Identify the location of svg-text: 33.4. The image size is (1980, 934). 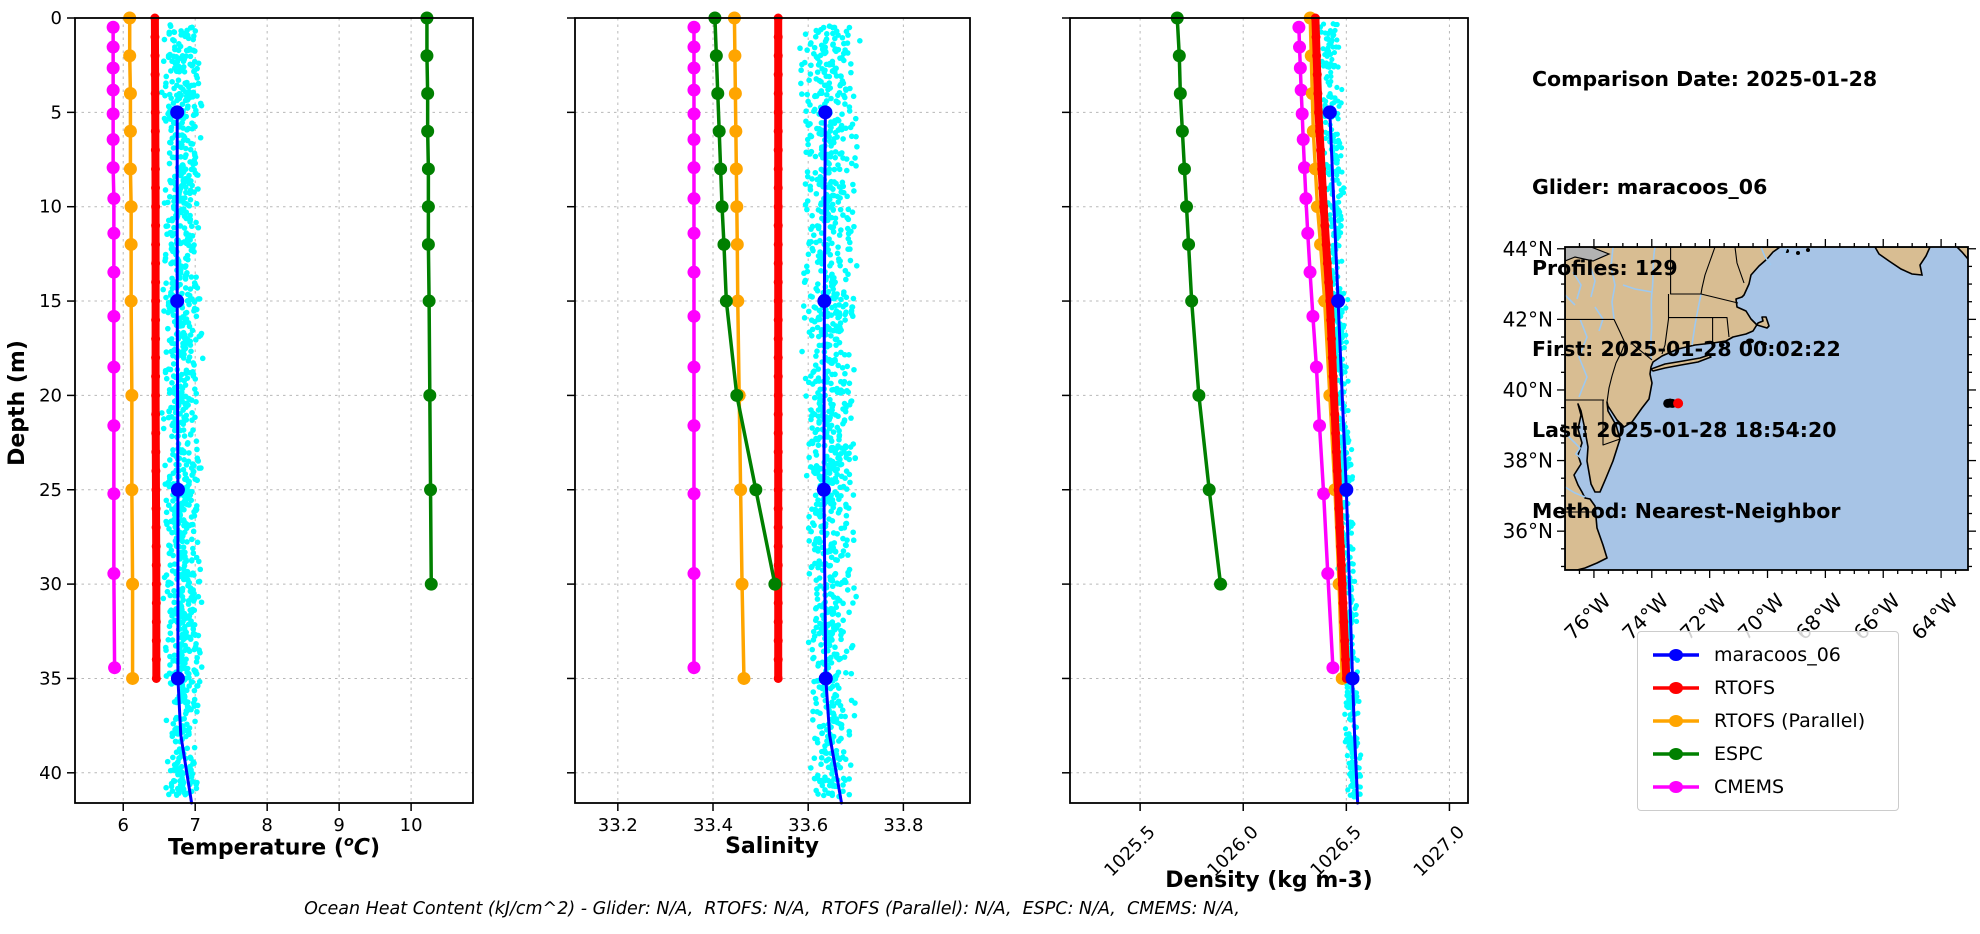
(713, 825).